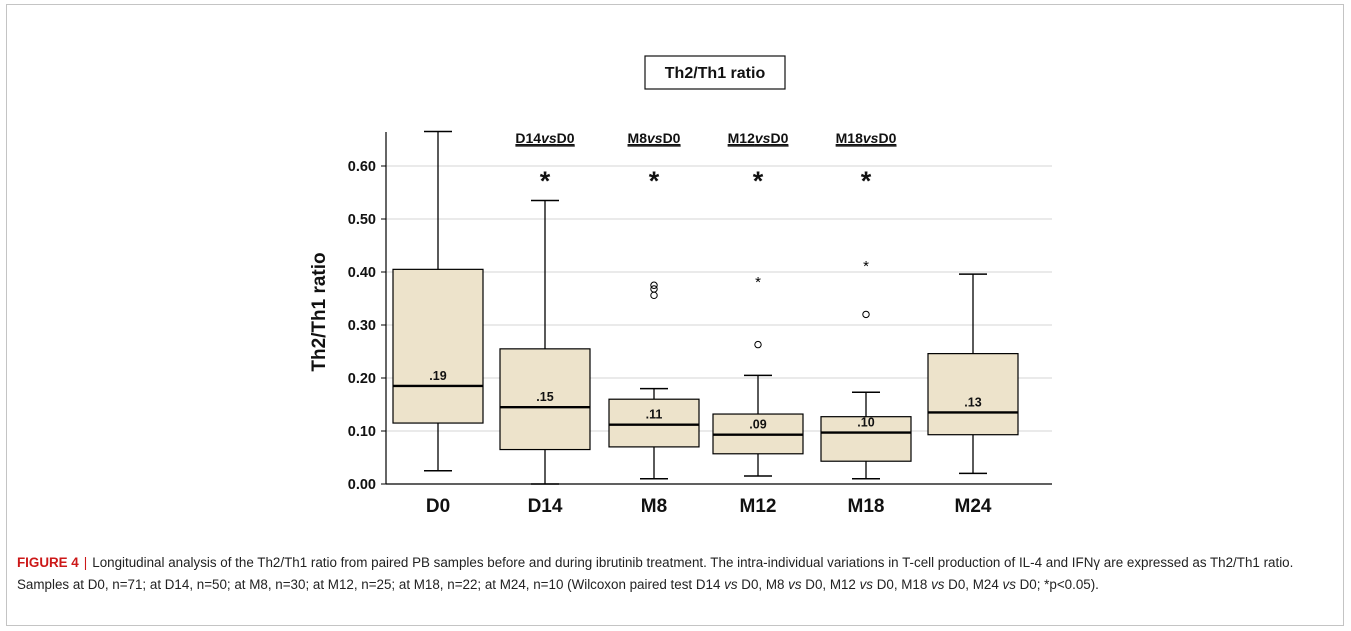 This screenshot has width=1351, height=631. What do you see at coordinates (865, 423) in the screenshot?
I see `median-label: .10` at bounding box center [865, 423].